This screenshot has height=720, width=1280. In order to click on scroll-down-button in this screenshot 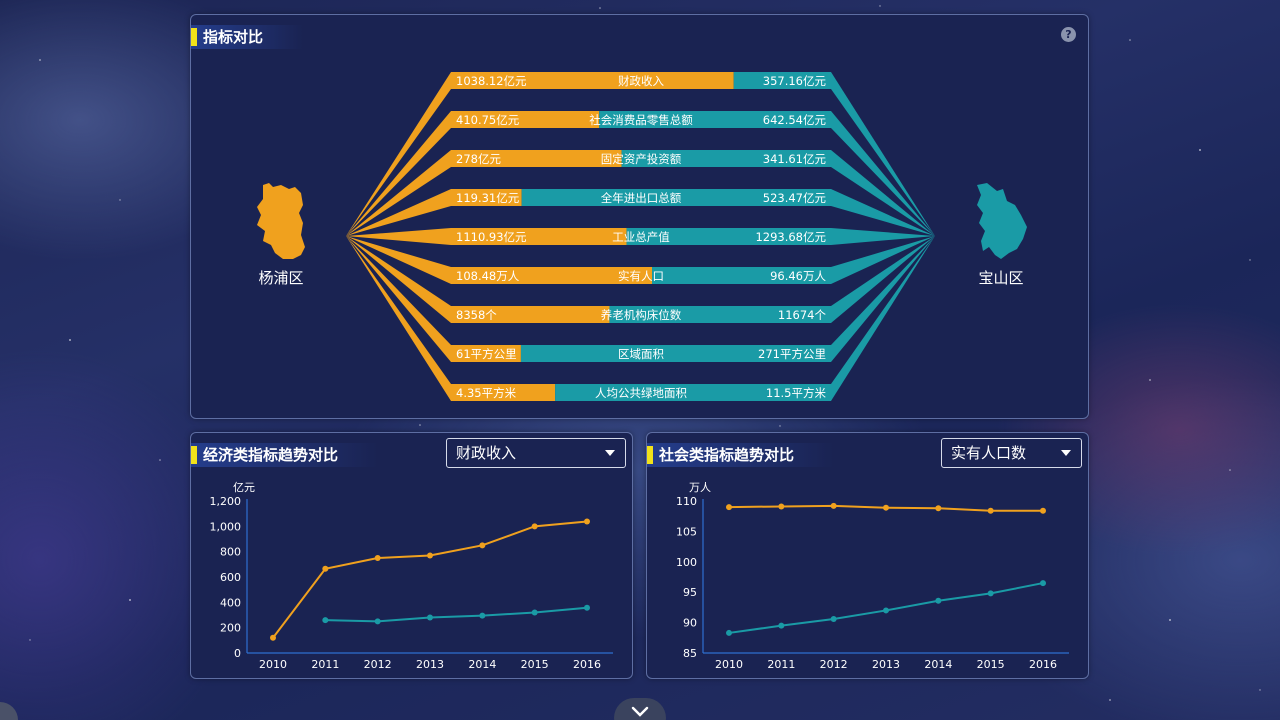, I will do `click(640, 709)`.